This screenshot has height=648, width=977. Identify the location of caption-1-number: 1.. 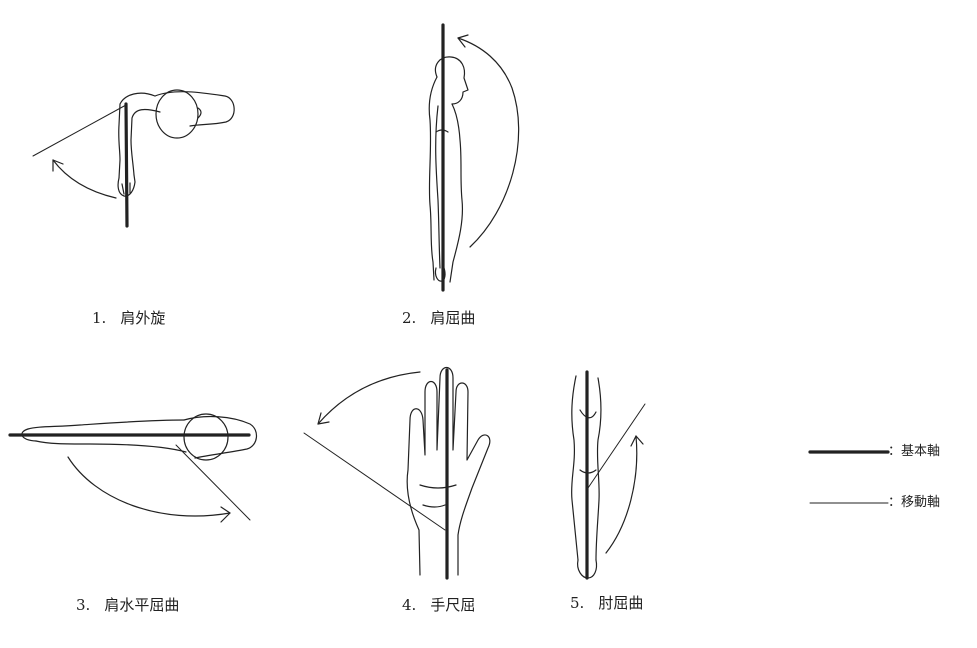
(99, 318).